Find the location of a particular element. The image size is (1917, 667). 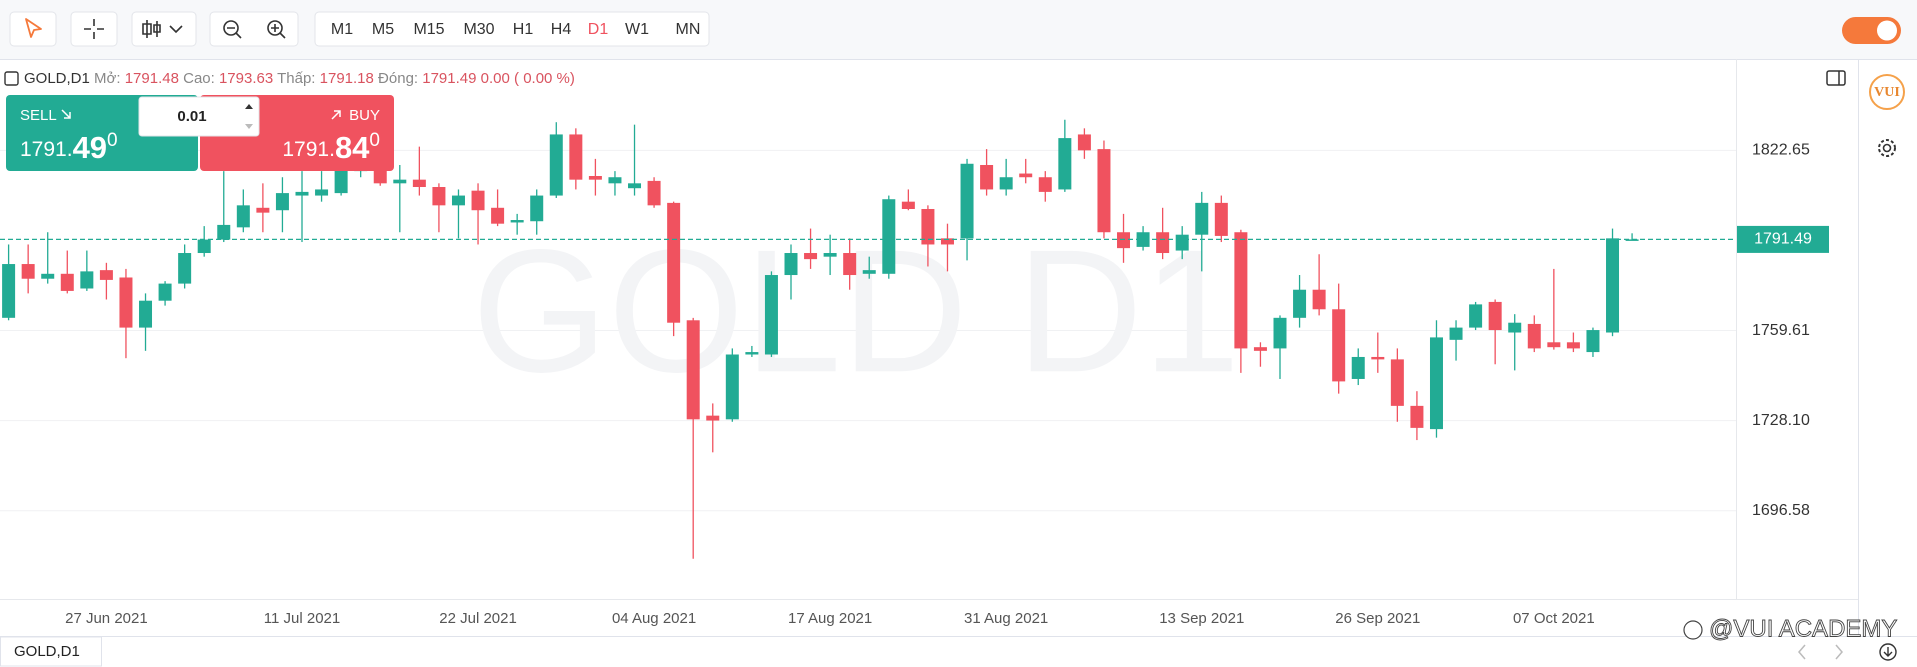

change: 0.00 is located at coordinates (495, 78).